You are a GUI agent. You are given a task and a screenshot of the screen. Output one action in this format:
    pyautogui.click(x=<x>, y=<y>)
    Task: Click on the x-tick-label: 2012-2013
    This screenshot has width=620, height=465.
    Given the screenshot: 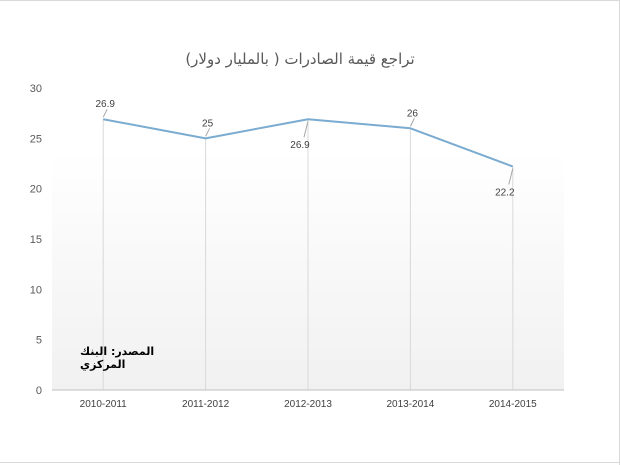 What is the action you would take?
    pyautogui.click(x=308, y=404)
    